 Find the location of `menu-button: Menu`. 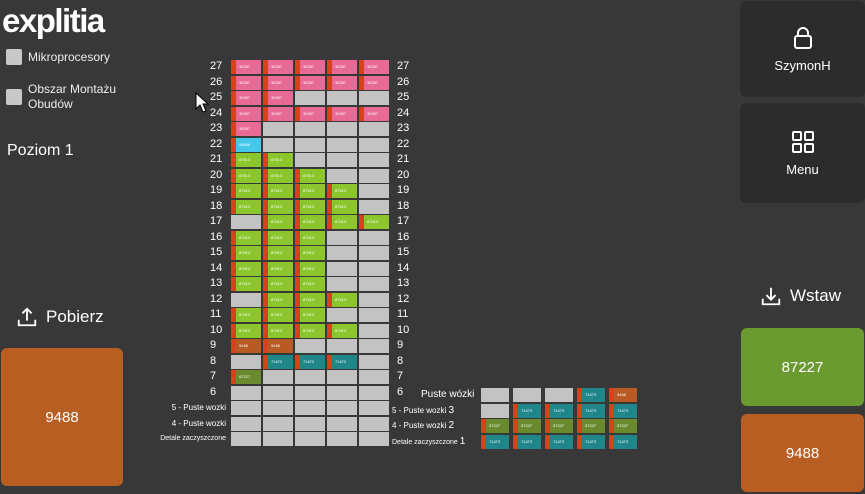

menu-button: Menu is located at coordinates (802, 153).